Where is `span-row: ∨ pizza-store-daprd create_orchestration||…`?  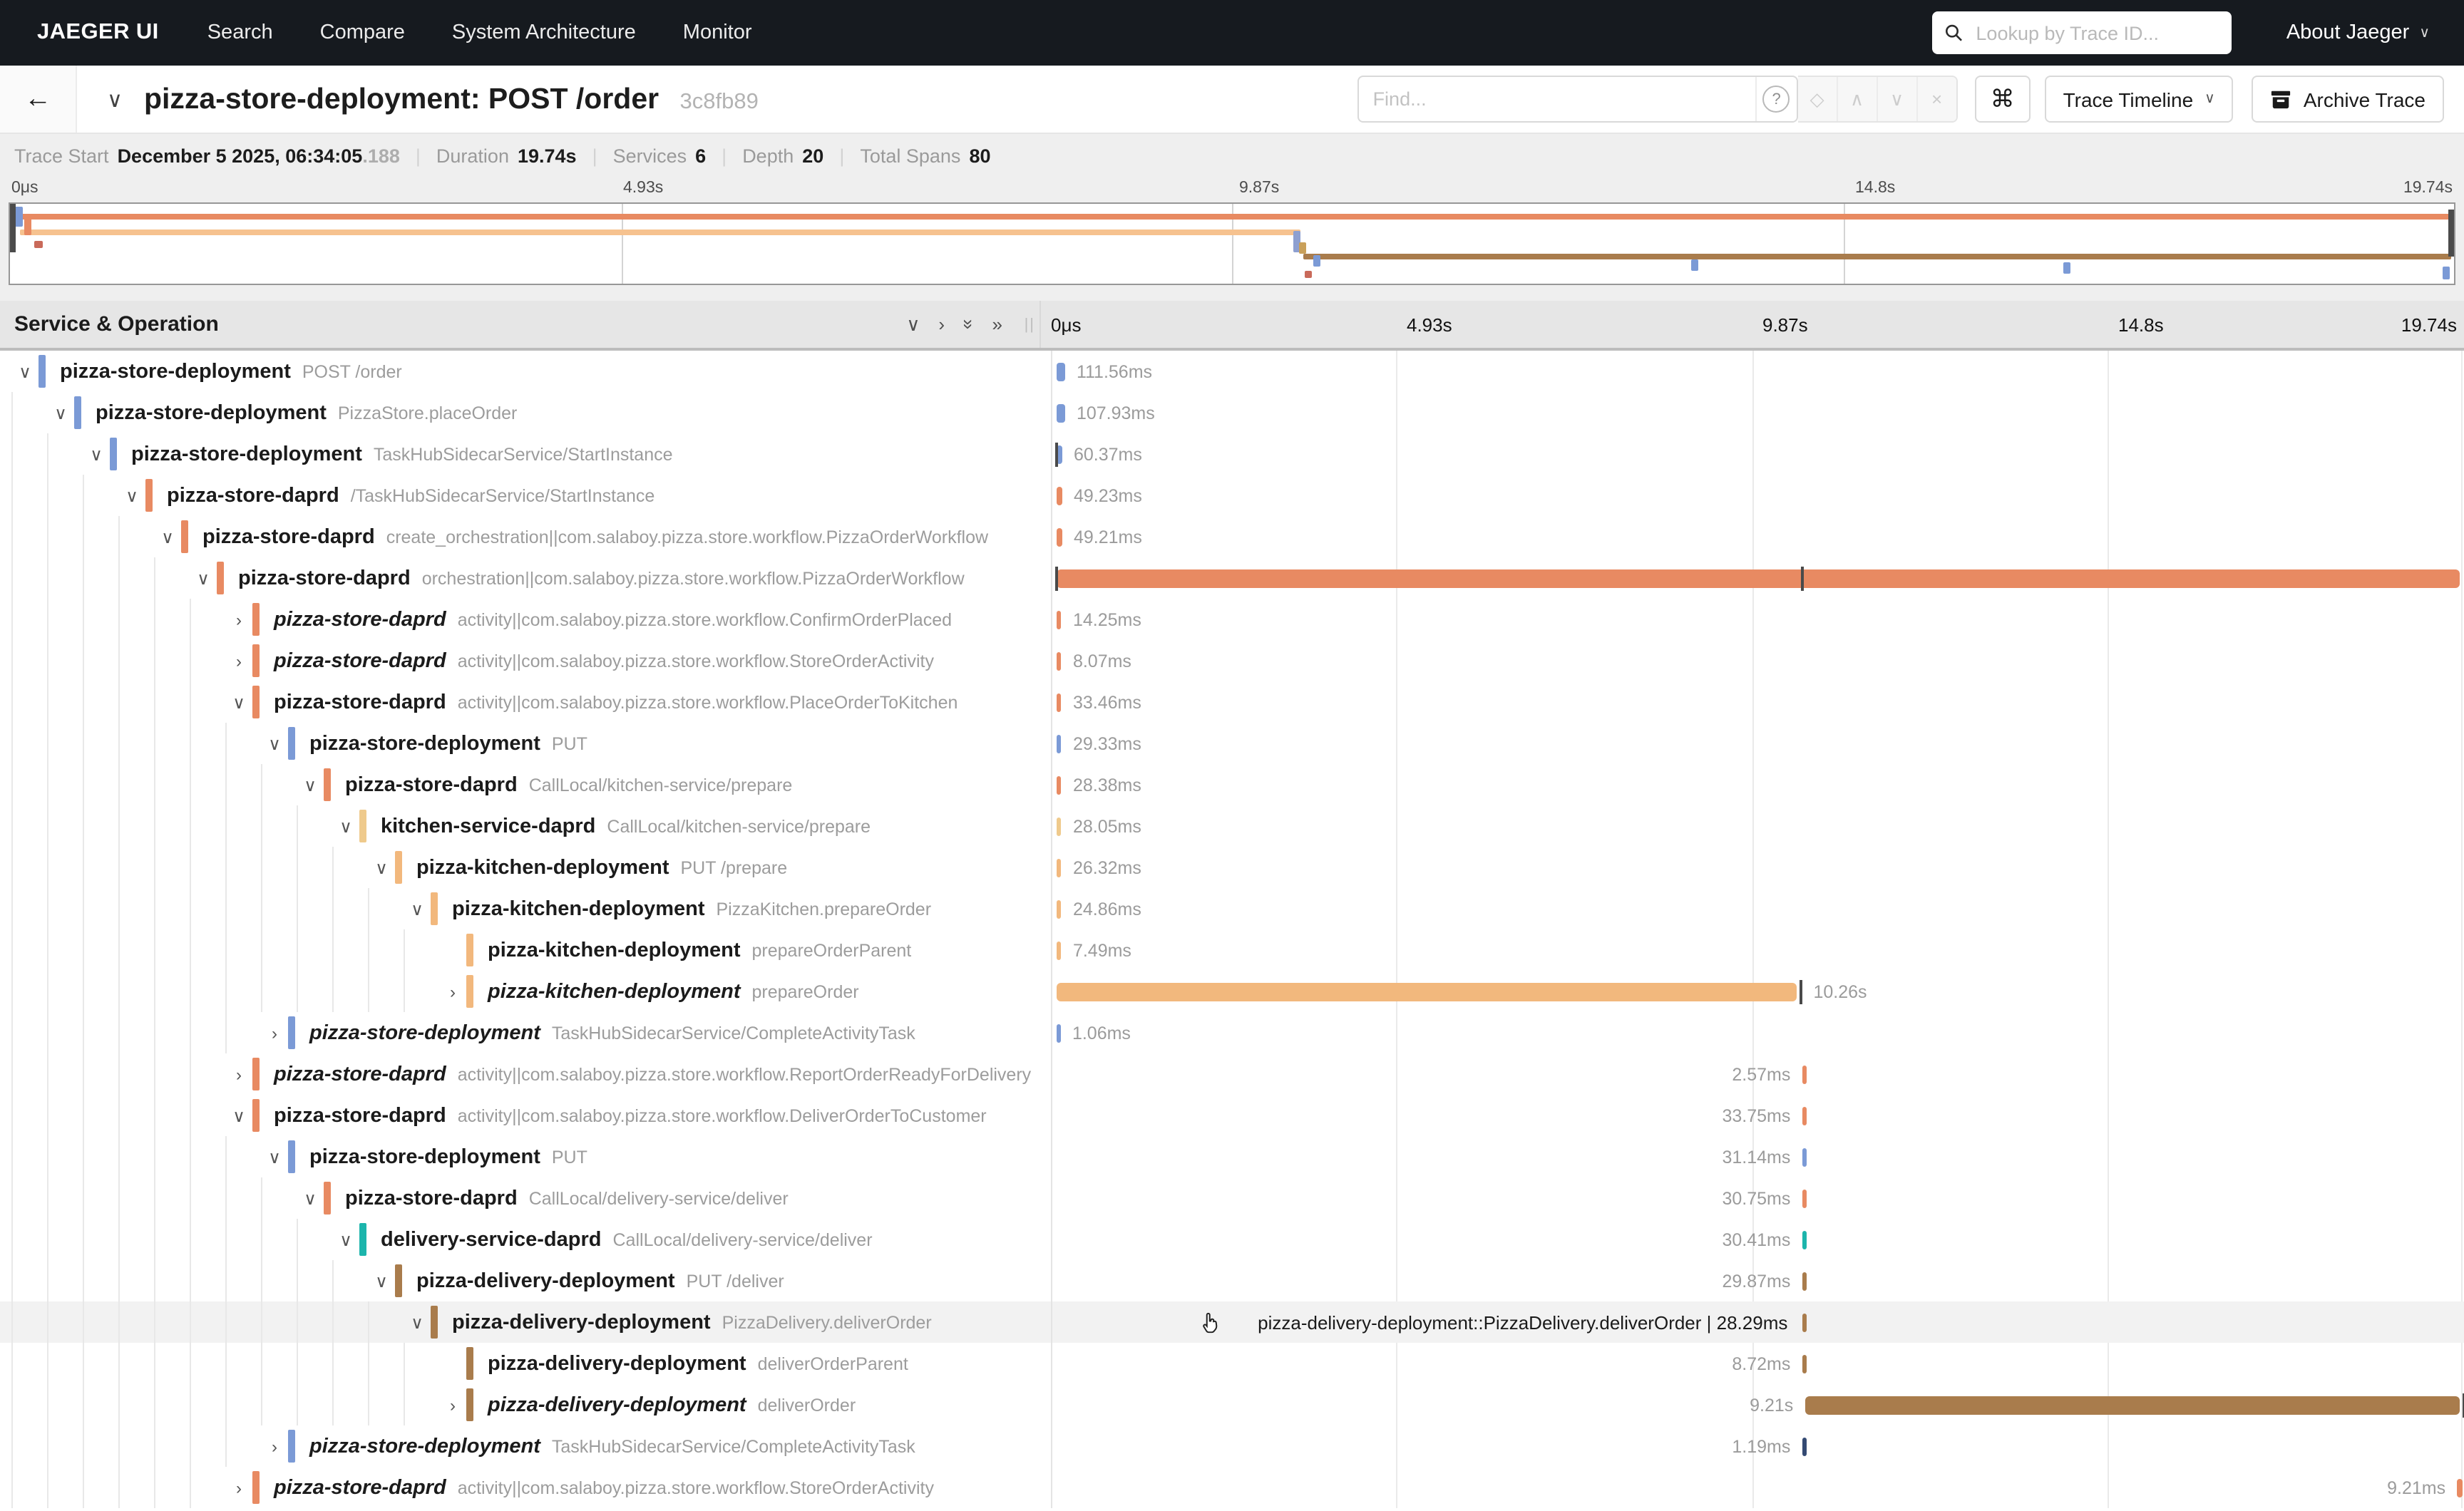 span-row: ∨ pizza-store-daprd create_orchestration||… is located at coordinates (1232, 536).